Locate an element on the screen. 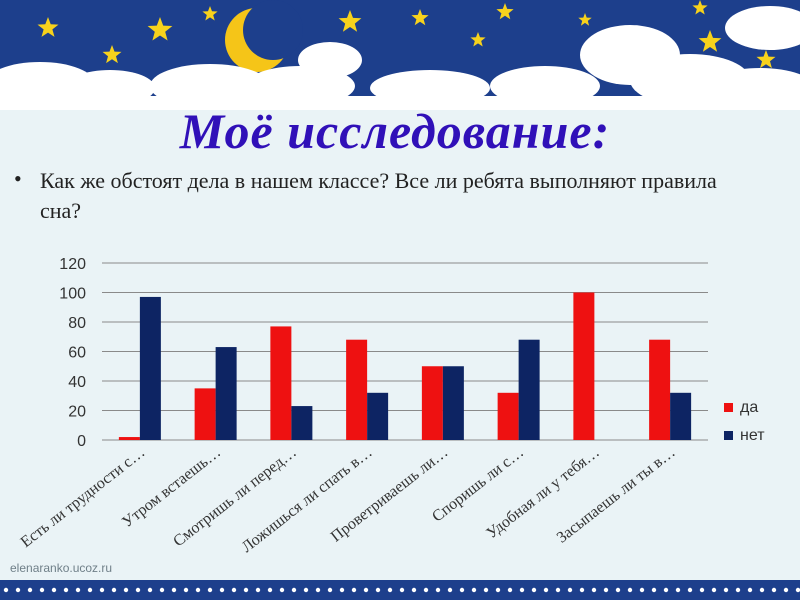 The width and height of the screenshot is (800, 600). y-tick-label: 0 is located at coordinates (81, 441).